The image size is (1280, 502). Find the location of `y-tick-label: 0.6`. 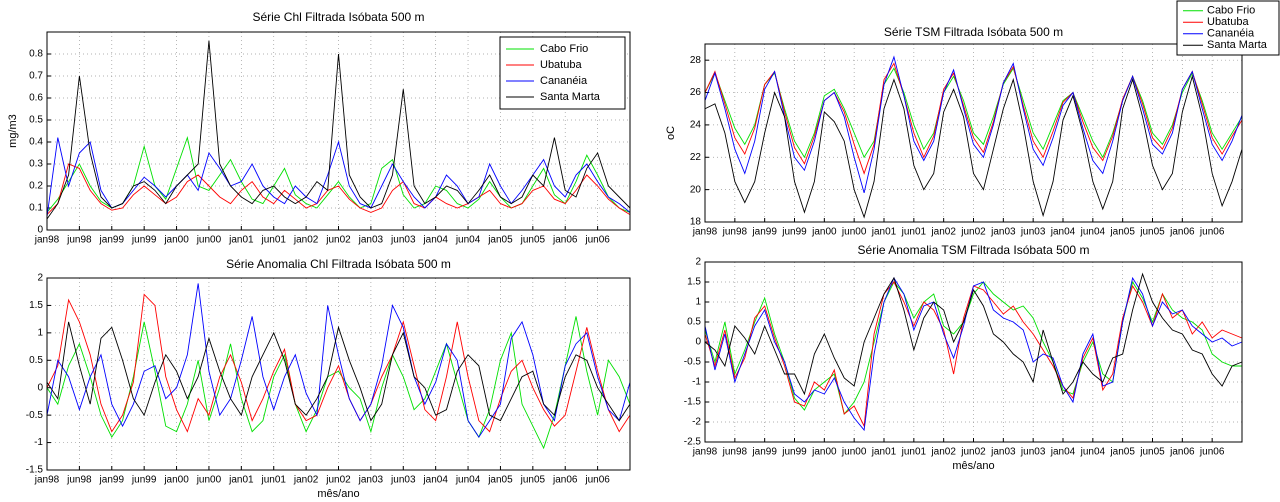

y-tick-label: 0.6 is located at coordinates (36, 98).